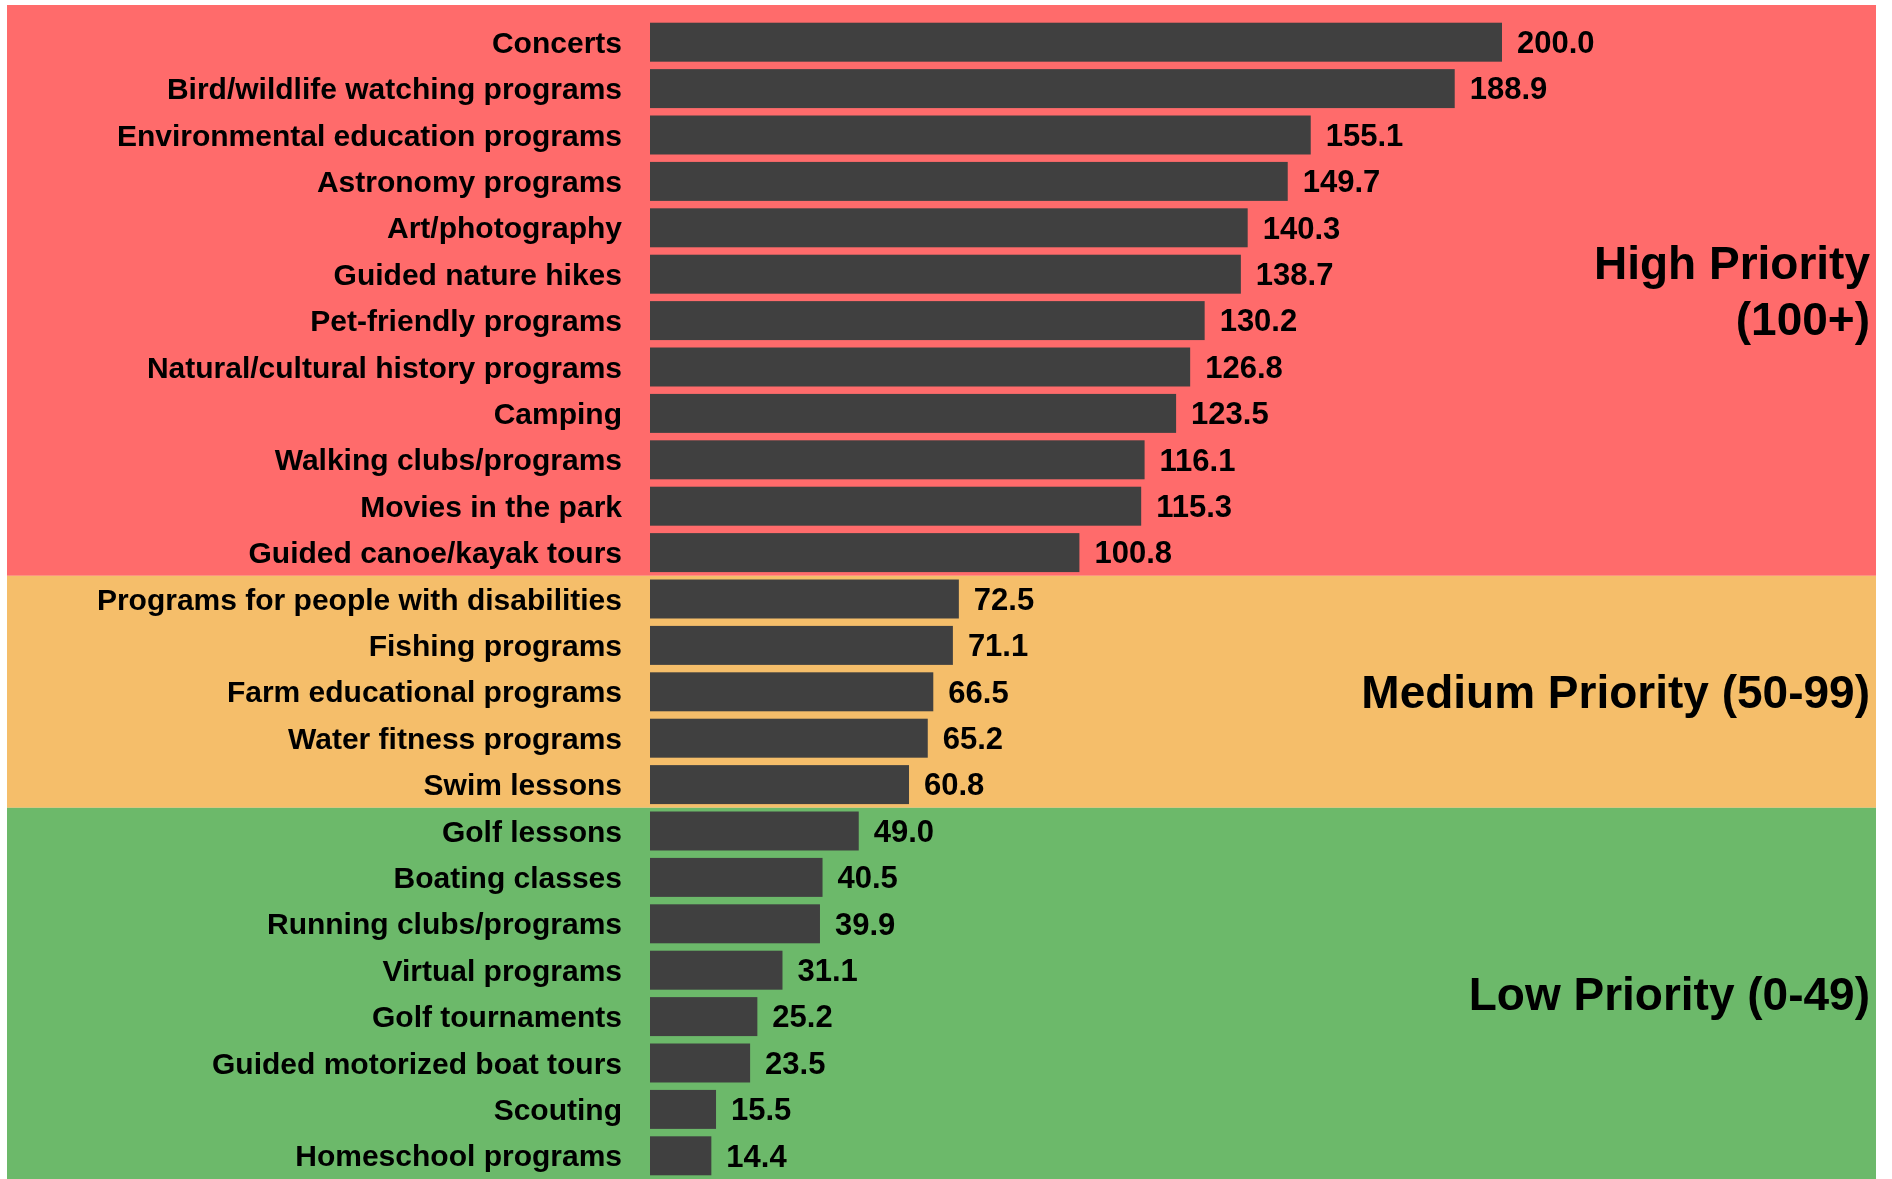  I want to click on data-label: 60.8, so click(954, 785).